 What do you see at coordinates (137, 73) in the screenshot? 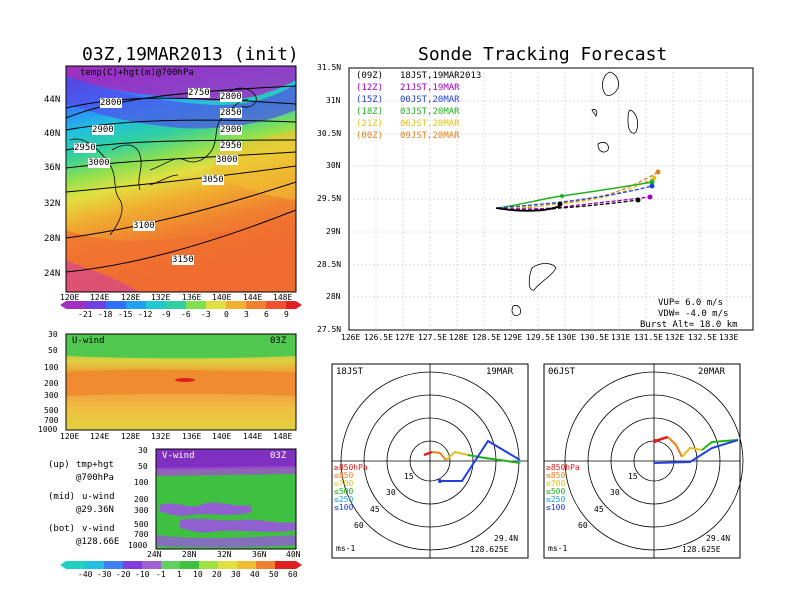
I see `map-variable-label: temp(C)+hgt(m)@700hPa` at bounding box center [137, 73].